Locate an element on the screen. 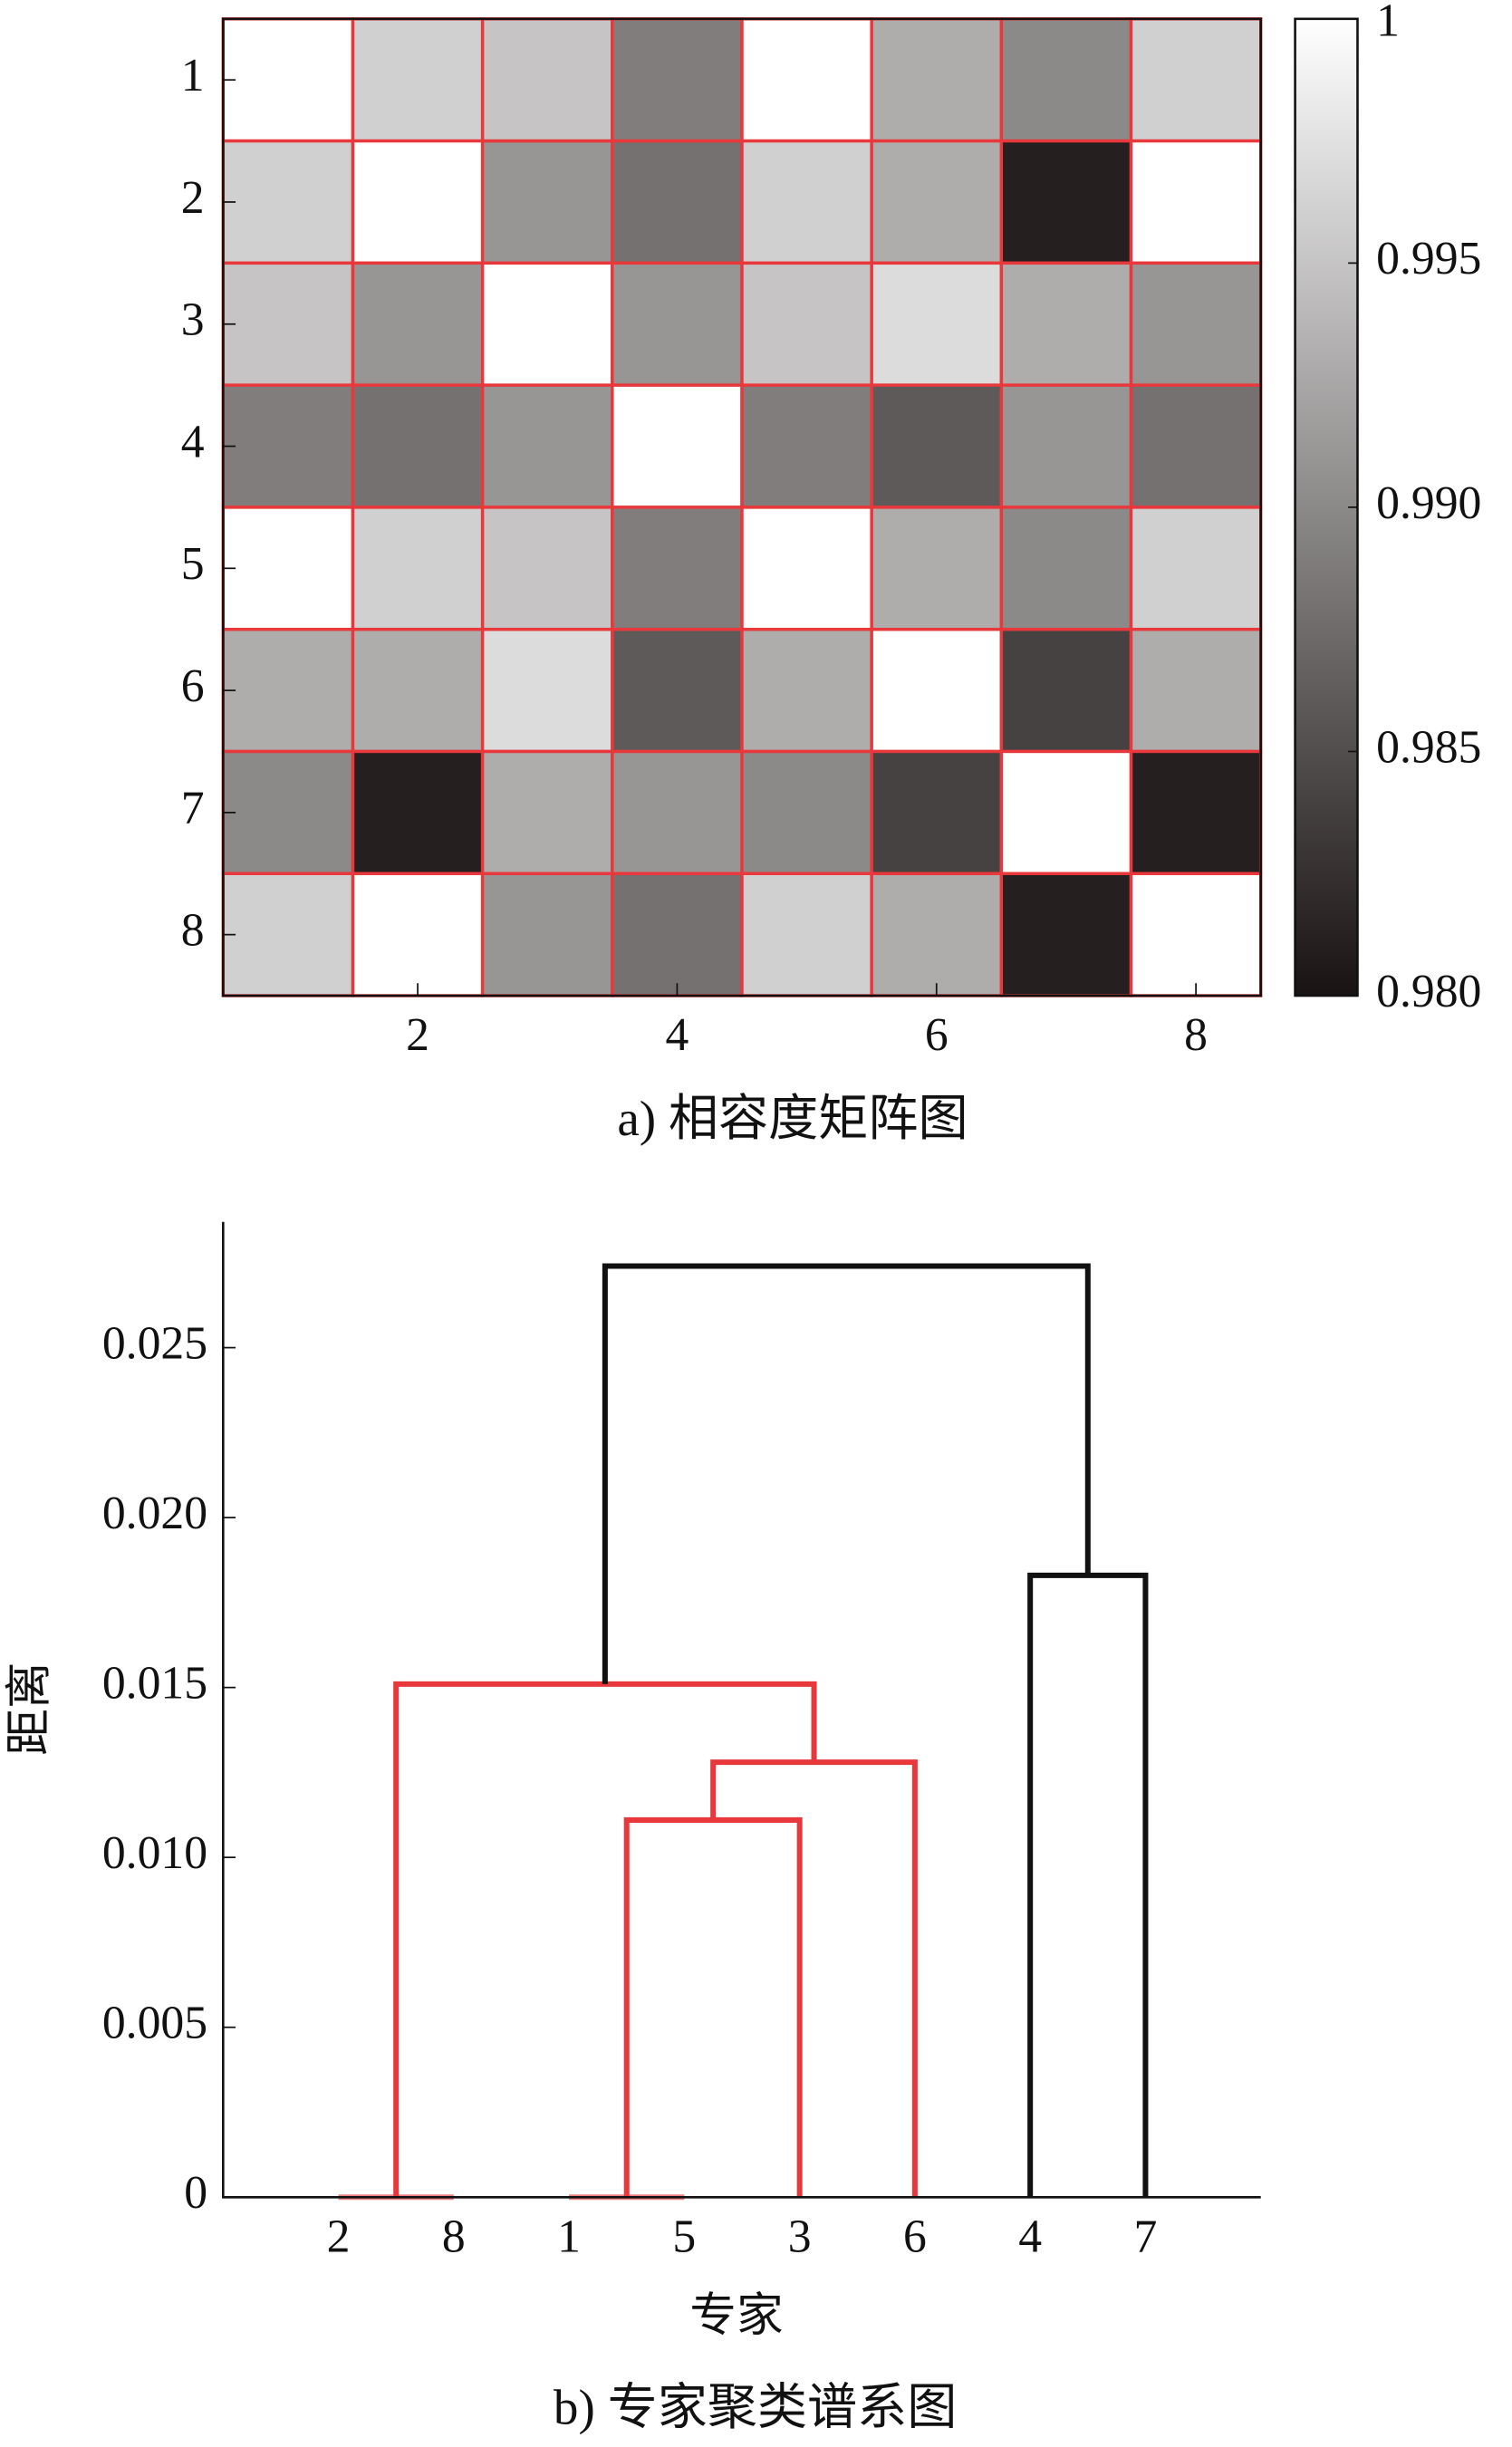 This screenshot has width=1512, height=2447. caption: a) 相容度矩阵图 is located at coordinates (792, 1118).